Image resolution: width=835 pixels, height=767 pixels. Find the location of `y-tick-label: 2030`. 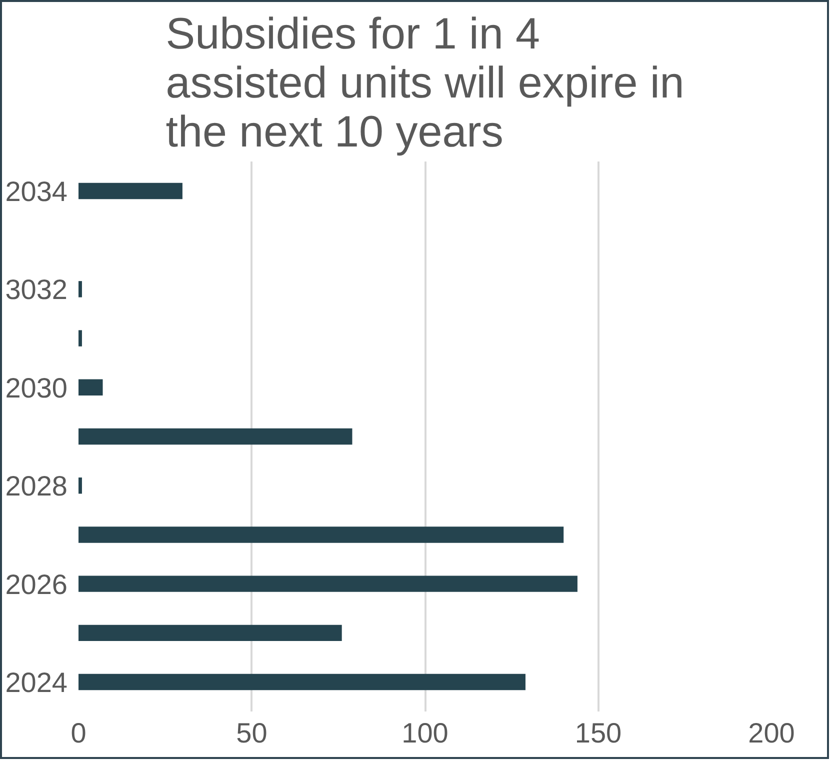

y-tick-label: 2030 is located at coordinates (36, 388).